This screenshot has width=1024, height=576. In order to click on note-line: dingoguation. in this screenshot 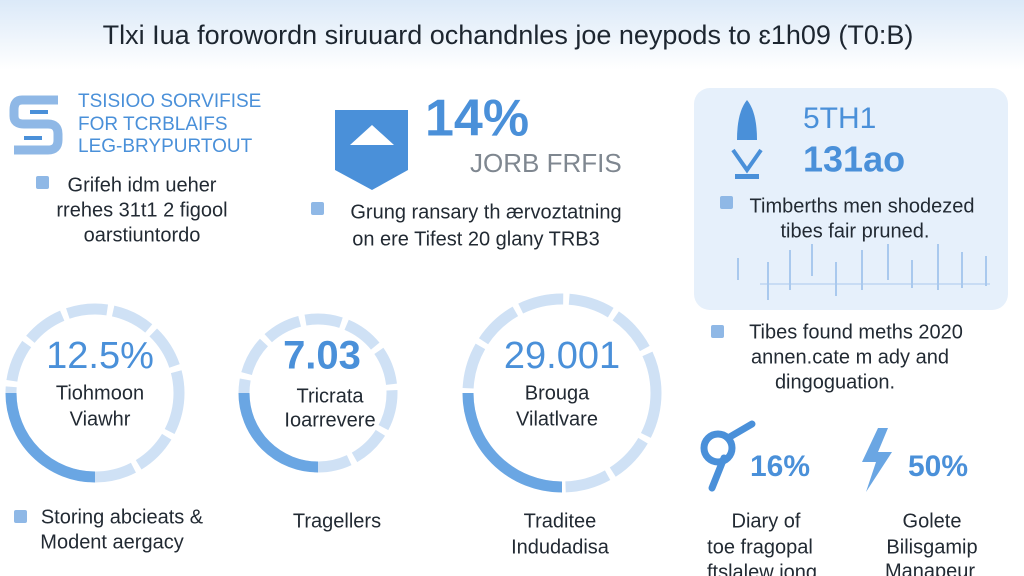, I will do `click(835, 382)`.